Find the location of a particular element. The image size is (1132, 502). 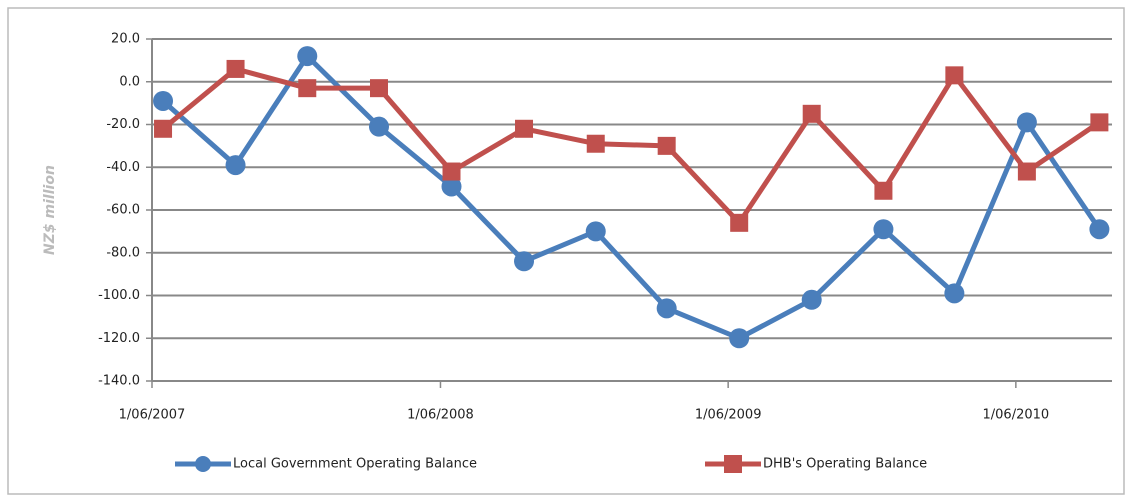

y-tick-label: -100.0 is located at coordinates (119, 295).